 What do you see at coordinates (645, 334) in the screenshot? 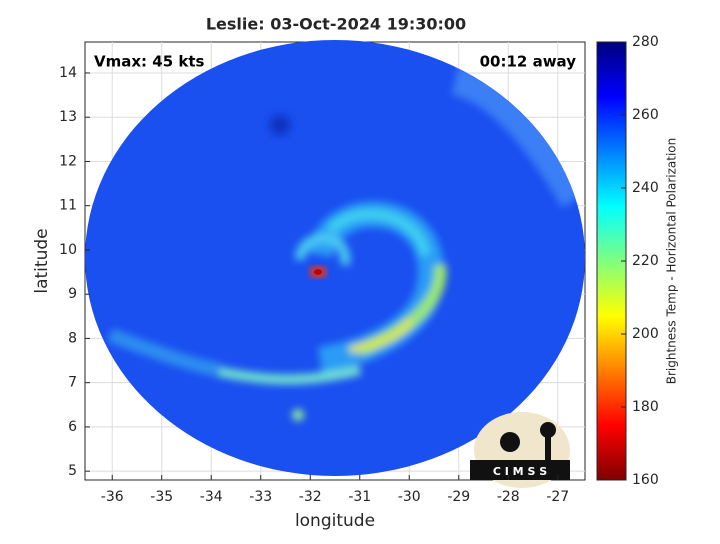
I see `colorbar-tick-label: 200` at bounding box center [645, 334].